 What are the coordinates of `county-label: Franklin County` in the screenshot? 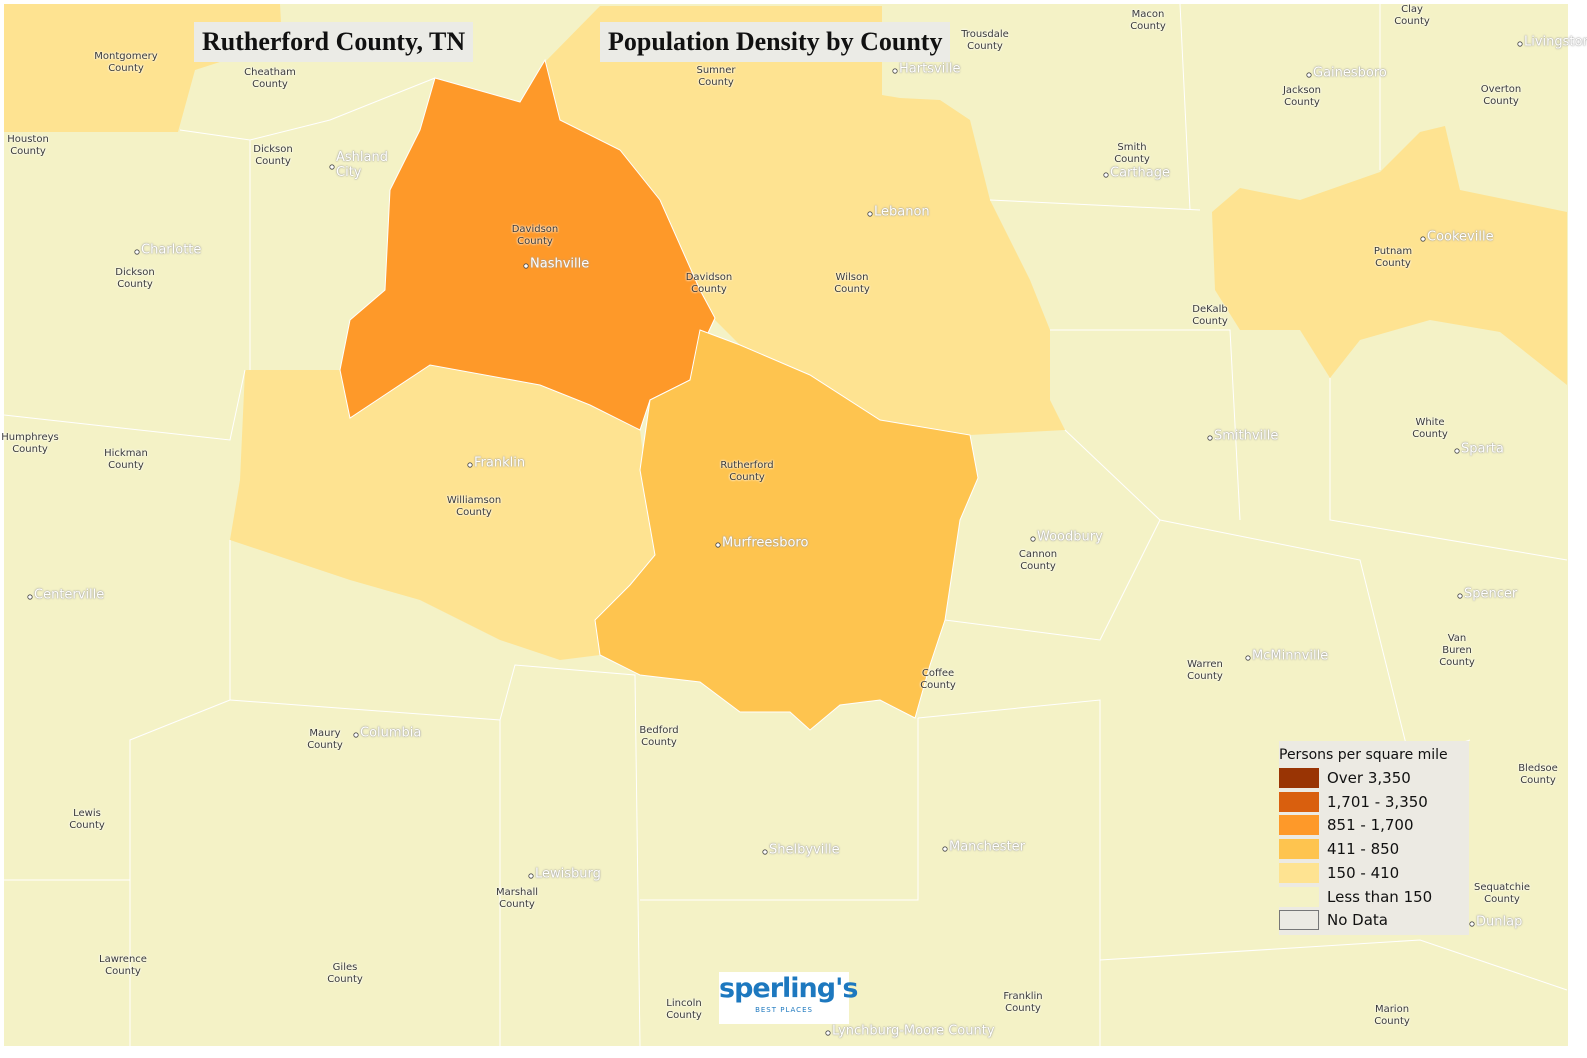 It's located at (1023, 1002).